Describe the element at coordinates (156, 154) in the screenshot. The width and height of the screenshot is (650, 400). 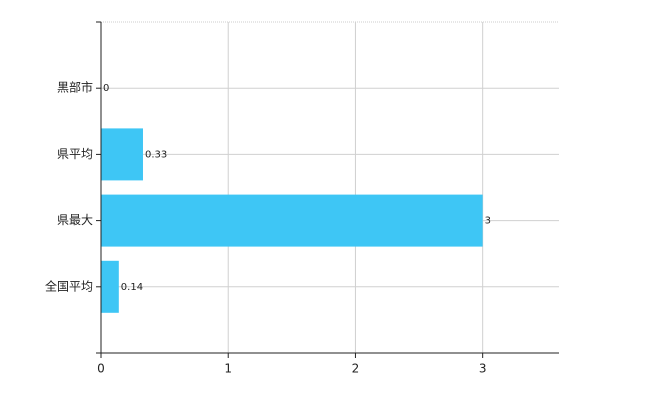
I see `value-label: 0.33` at that location.